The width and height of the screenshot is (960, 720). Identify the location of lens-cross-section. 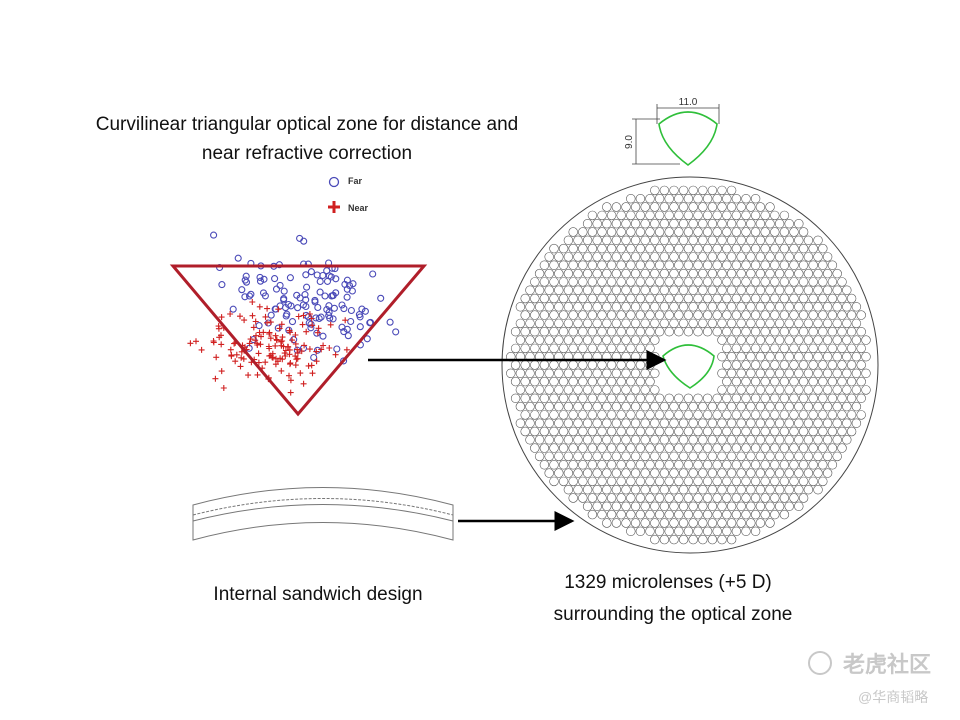
(323, 514).